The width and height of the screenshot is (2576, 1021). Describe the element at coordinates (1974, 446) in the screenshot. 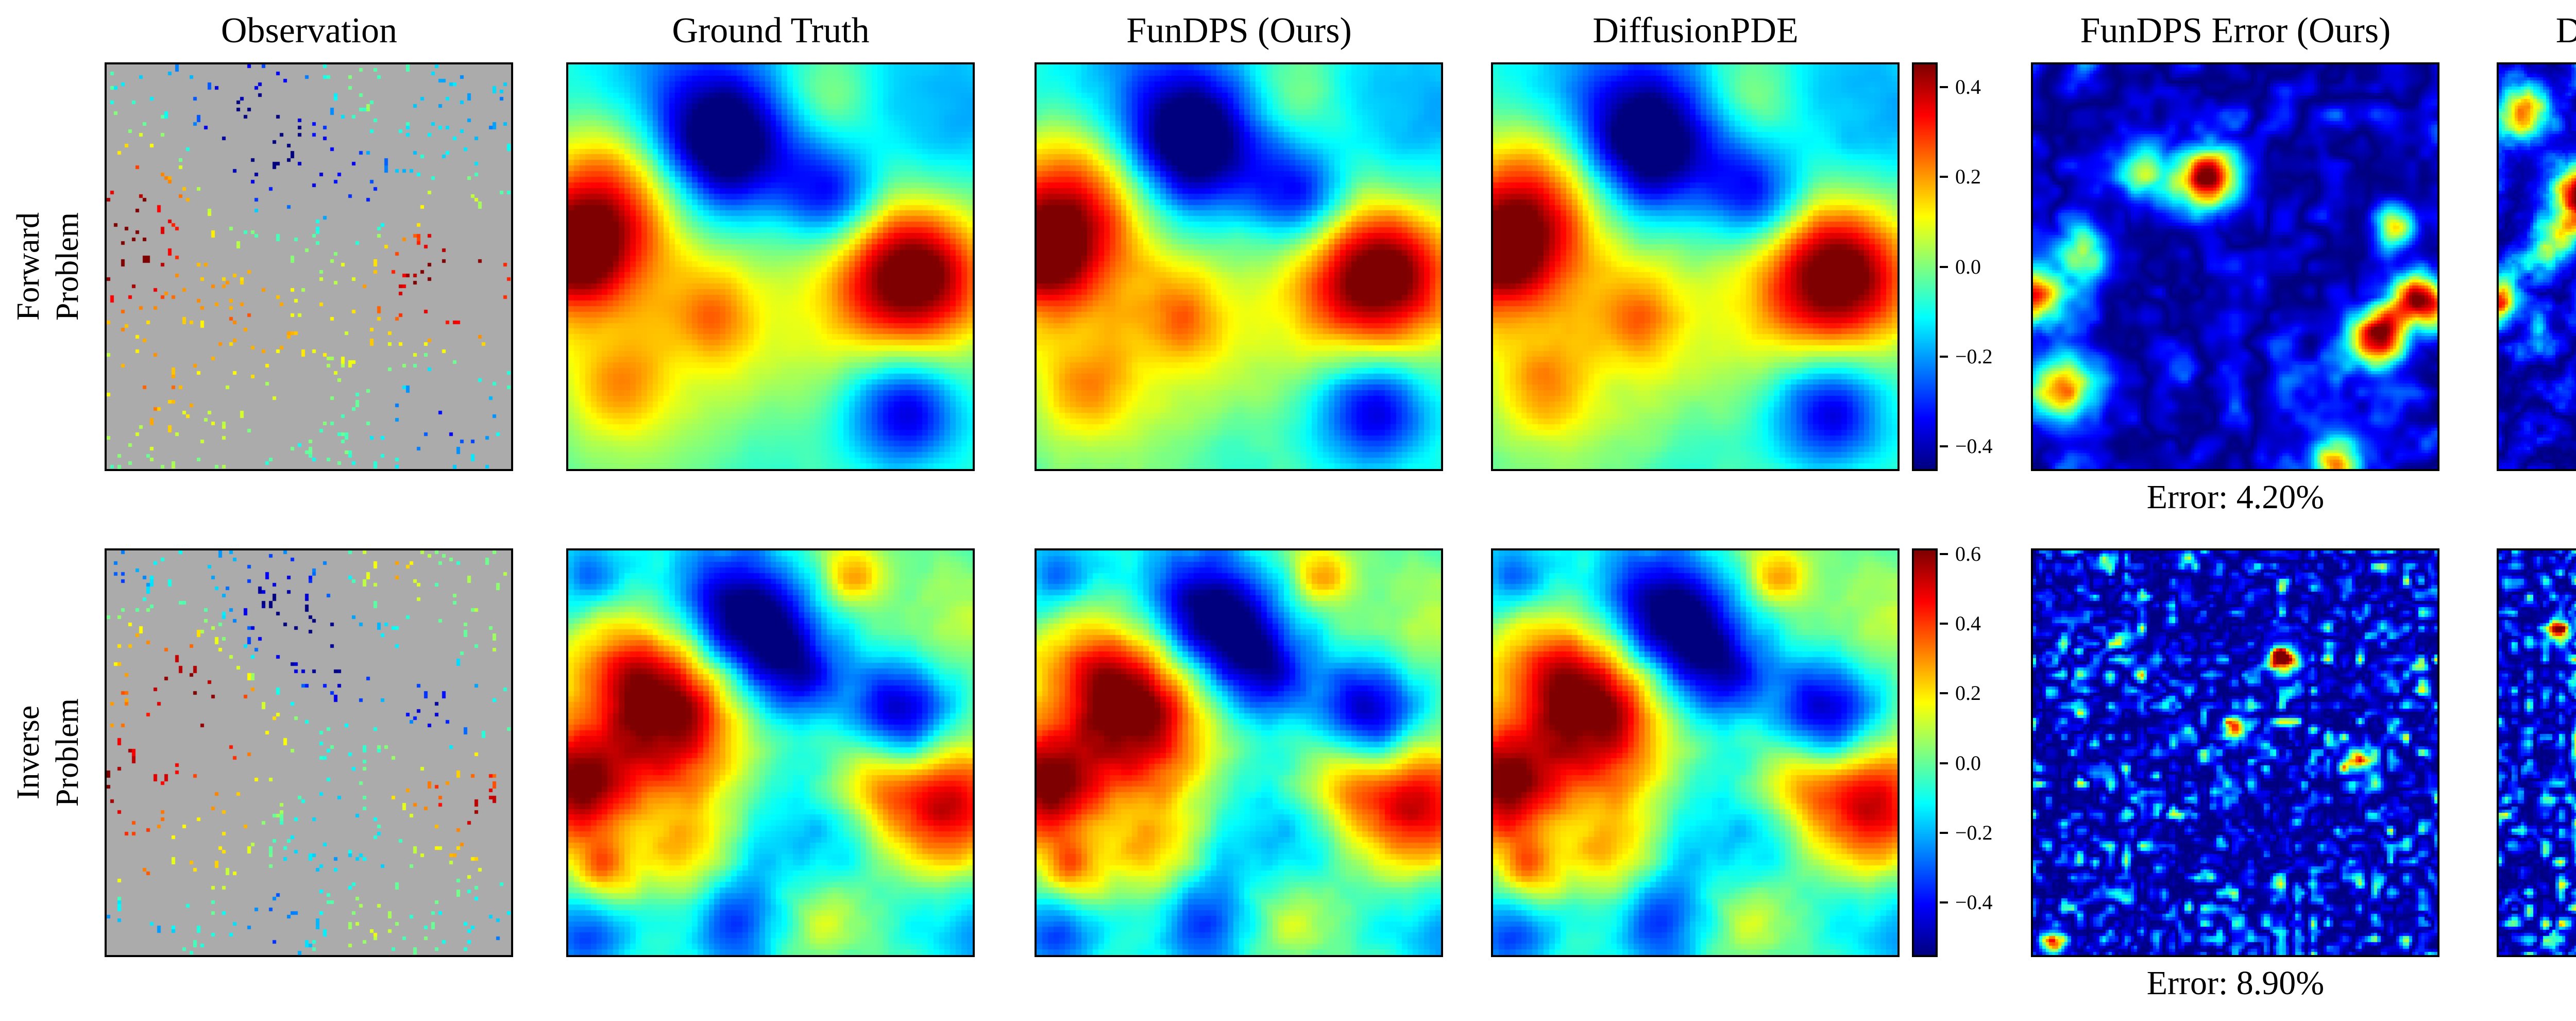

I see `forward-main-colorbar-tick-label: −0.4` at that location.